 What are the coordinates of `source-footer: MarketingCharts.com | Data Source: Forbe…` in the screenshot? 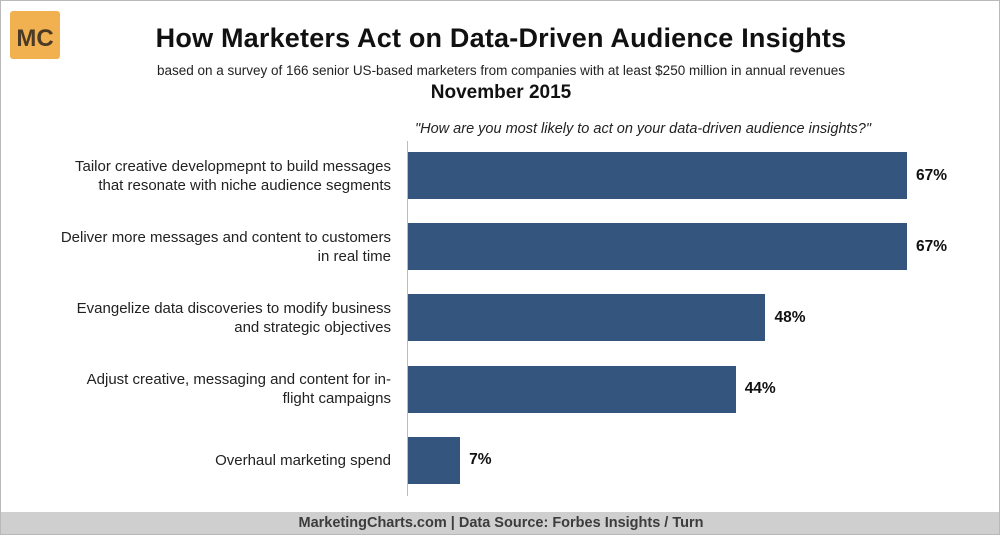 It's located at (500, 523).